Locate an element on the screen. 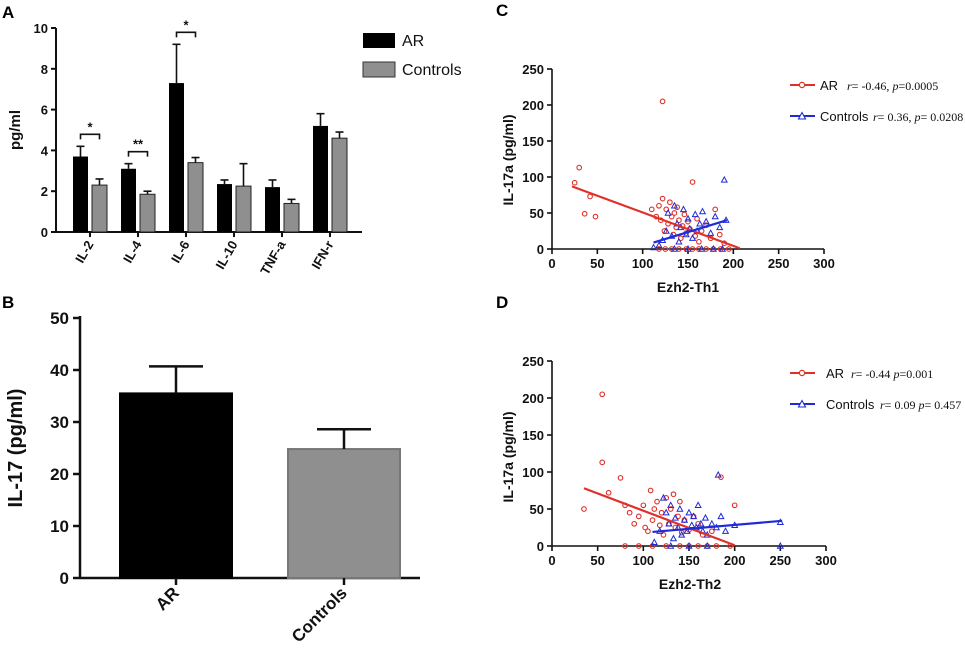 This screenshot has width=965, height=663. y-tick-label: 40 is located at coordinates (59, 370).